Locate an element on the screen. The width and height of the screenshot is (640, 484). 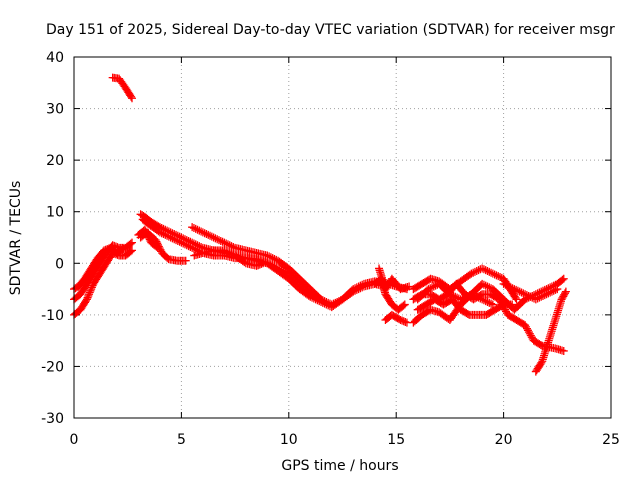
y-tick-label: 20 is located at coordinates (55, 161).